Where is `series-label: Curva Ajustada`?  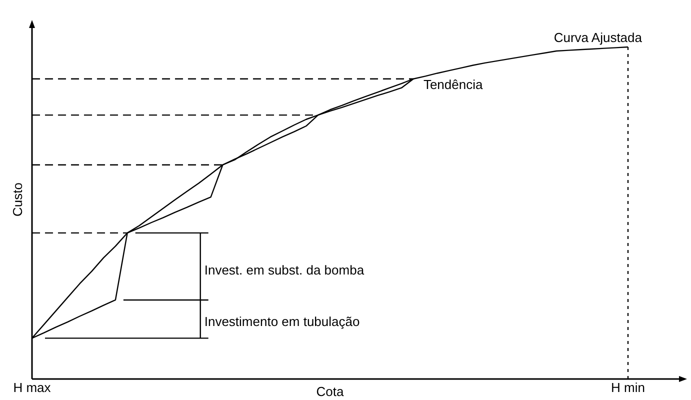 series-label: Curva Ajustada is located at coordinates (598, 37).